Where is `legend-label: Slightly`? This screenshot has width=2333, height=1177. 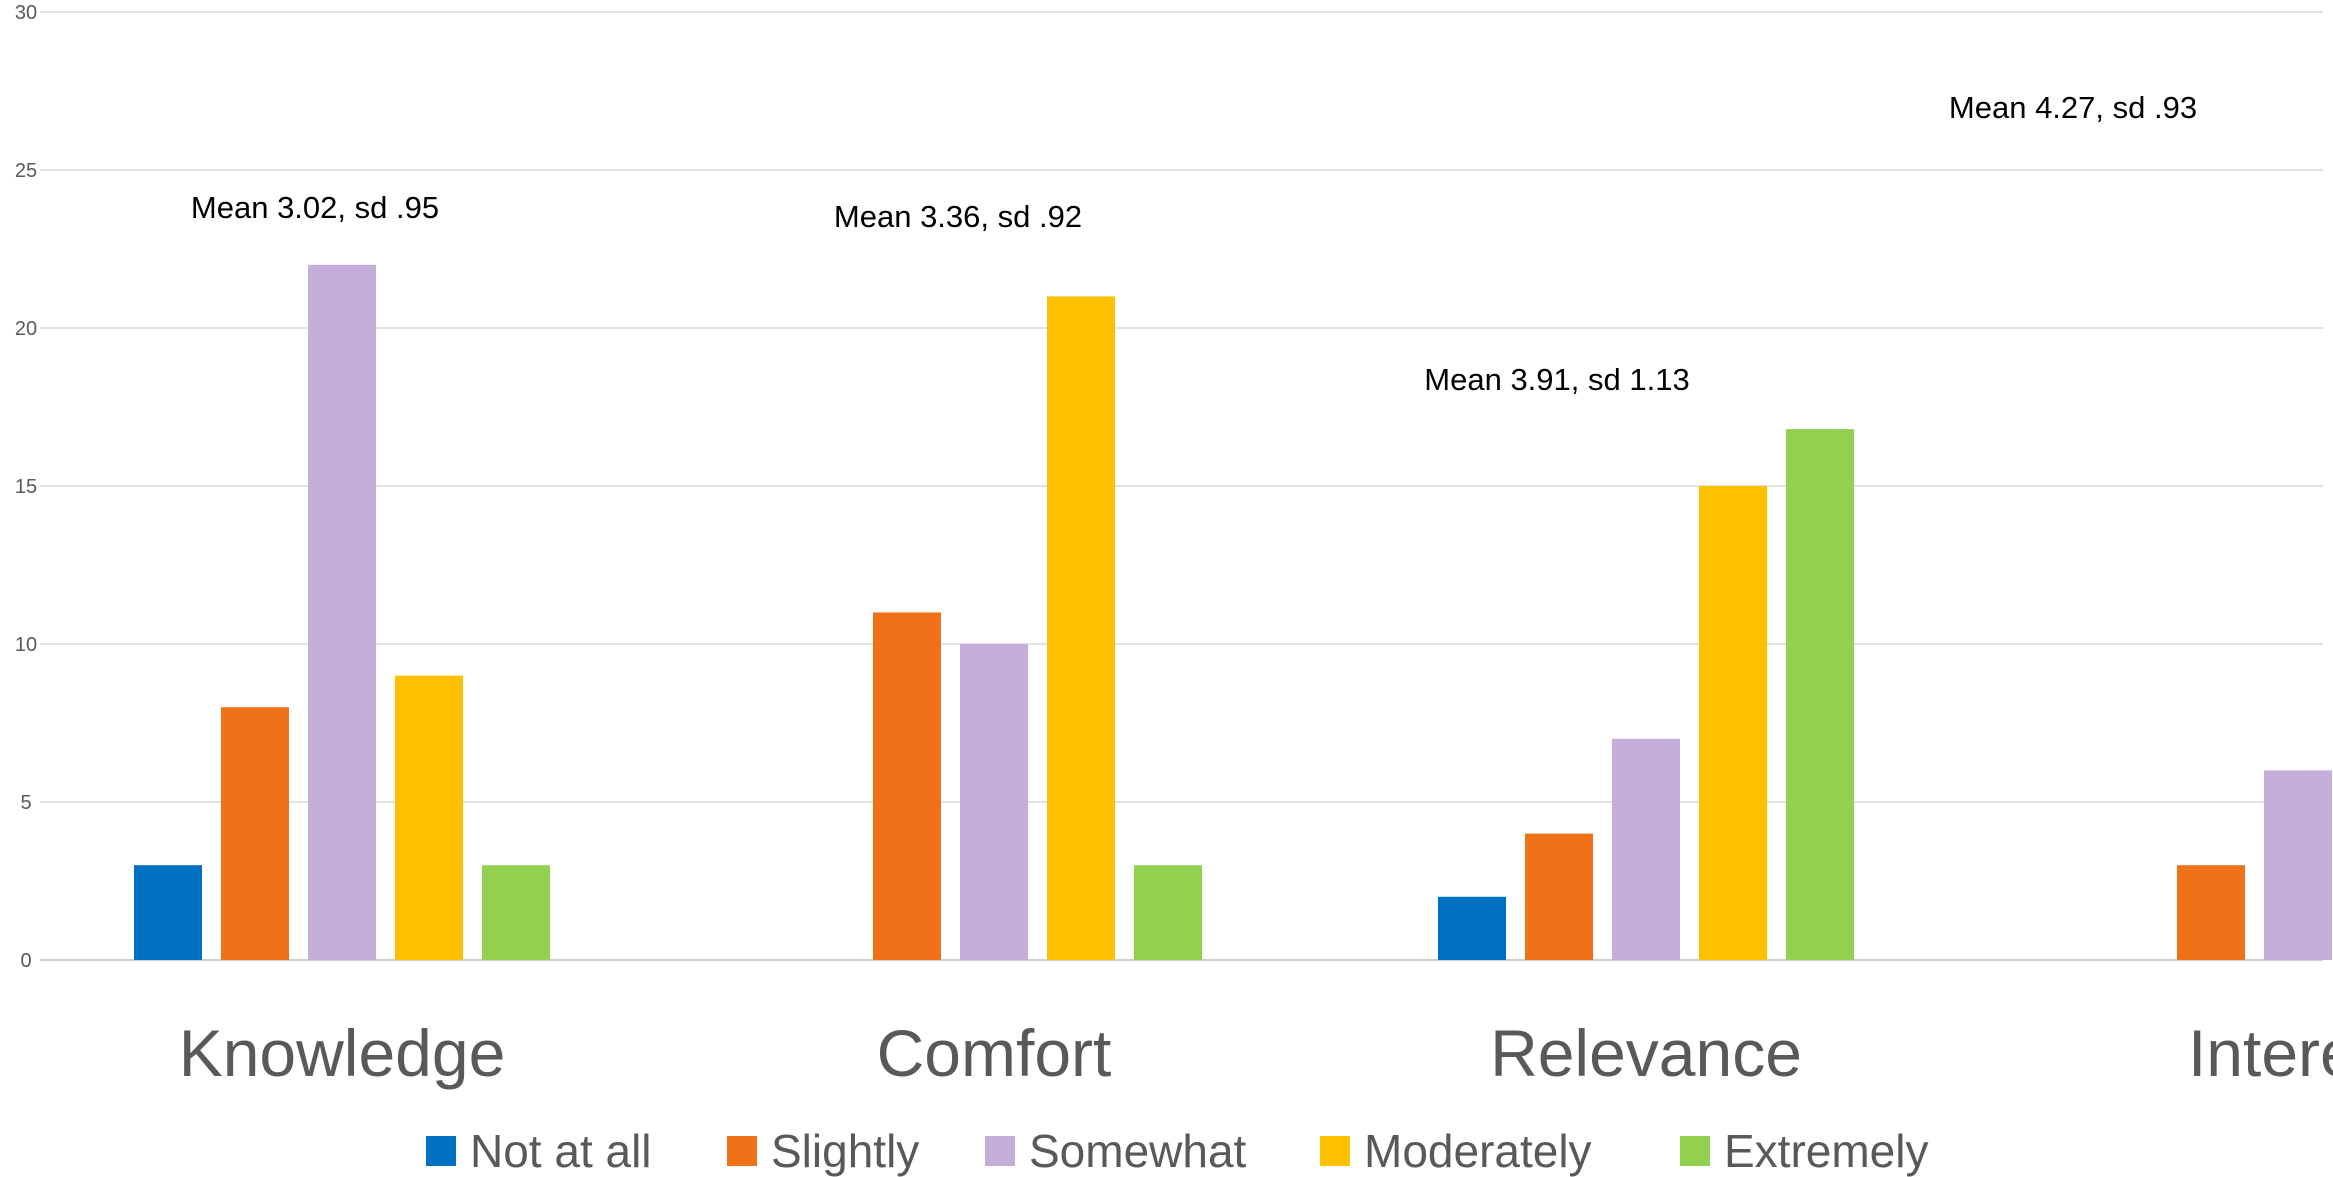 legend-label: Slightly is located at coordinates (845, 1151).